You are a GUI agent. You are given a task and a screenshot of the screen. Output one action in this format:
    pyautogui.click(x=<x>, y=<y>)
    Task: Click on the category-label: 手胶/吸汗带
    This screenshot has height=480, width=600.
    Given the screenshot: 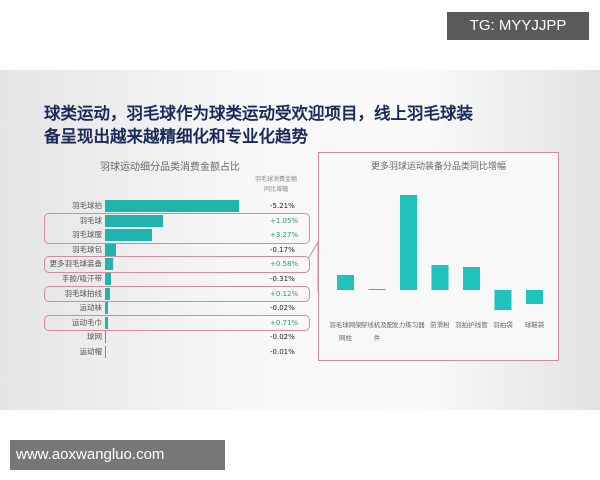 What is the action you would take?
    pyautogui.click(x=81, y=278)
    